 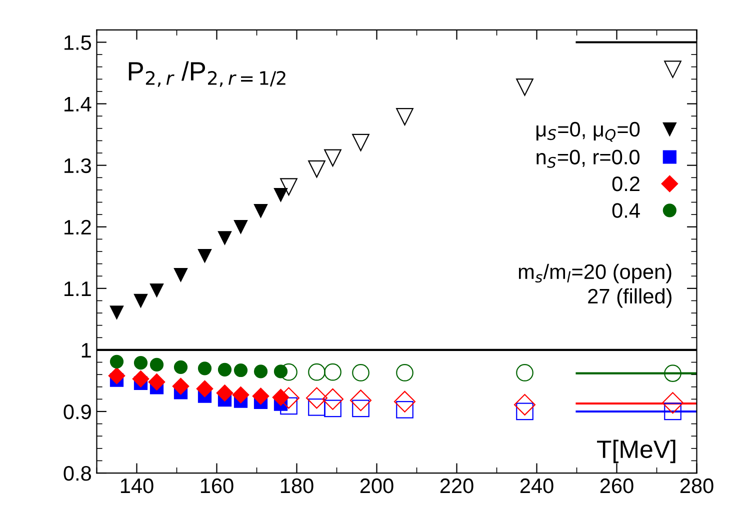 I want to click on x-tick-label: 280, so click(x=697, y=486).